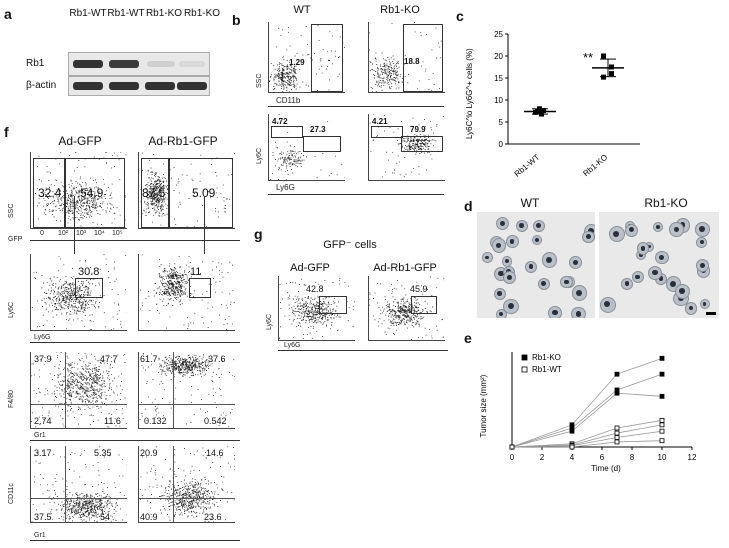  I want to click on gate-value: 32.4, so click(50, 193).